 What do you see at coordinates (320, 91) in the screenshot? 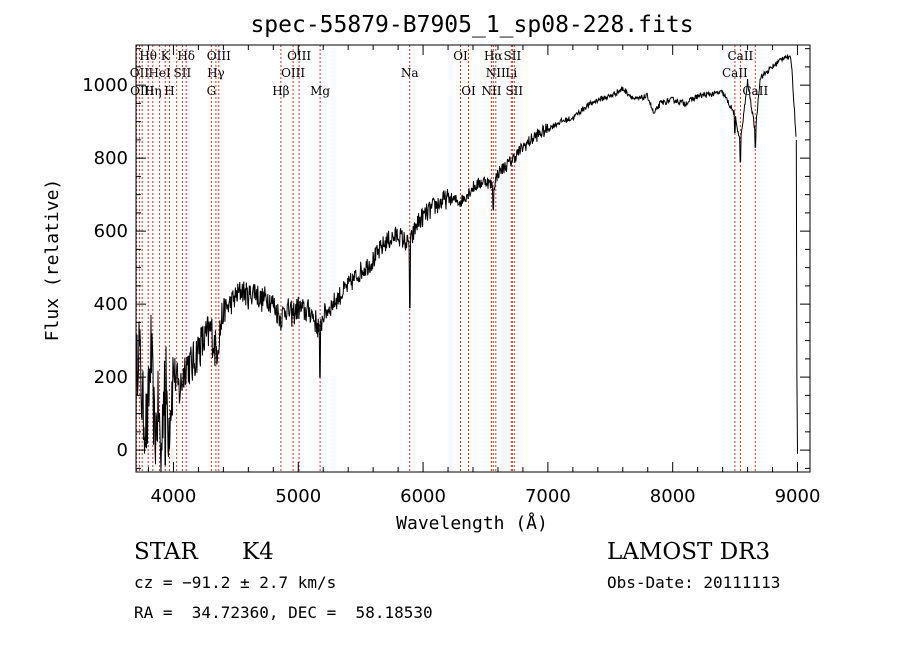
I see `line-label: Mg` at bounding box center [320, 91].